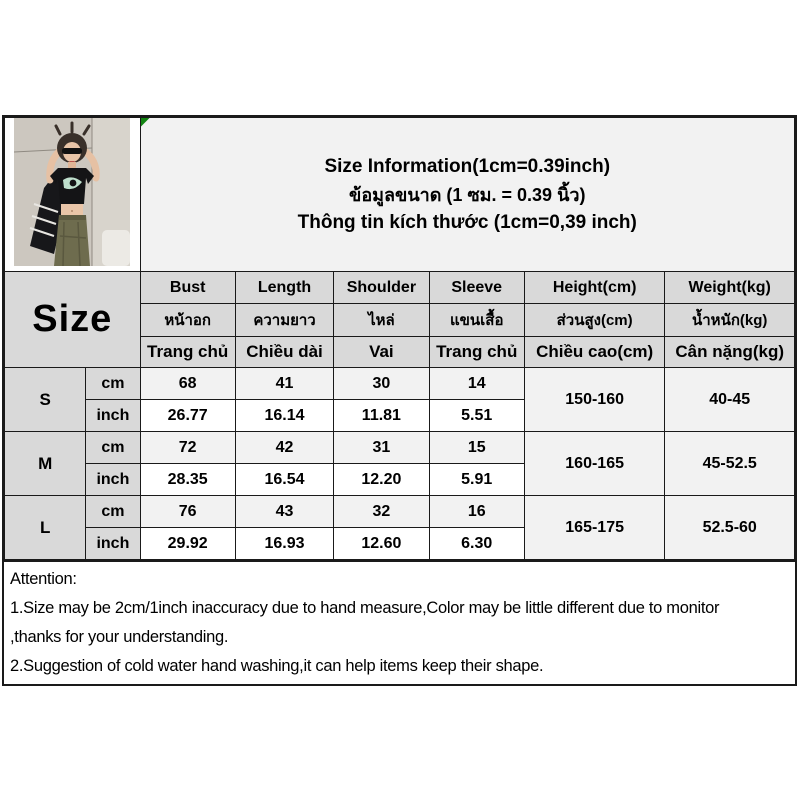 Image resolution: width=800 pixels, height=800 pixels. What do you see at coordinates (381, 287) in the screenshot?
I see `col-header-shoulder-en: Shoulder` at bounding box center [381, 287].